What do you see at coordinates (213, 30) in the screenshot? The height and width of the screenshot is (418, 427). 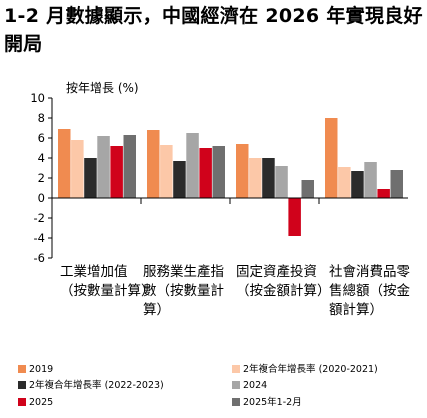 I see `chart-title: 1-2 月數據顯示，中國經濟在 2026 年實現良好開局` at bounding box center [213, 30].